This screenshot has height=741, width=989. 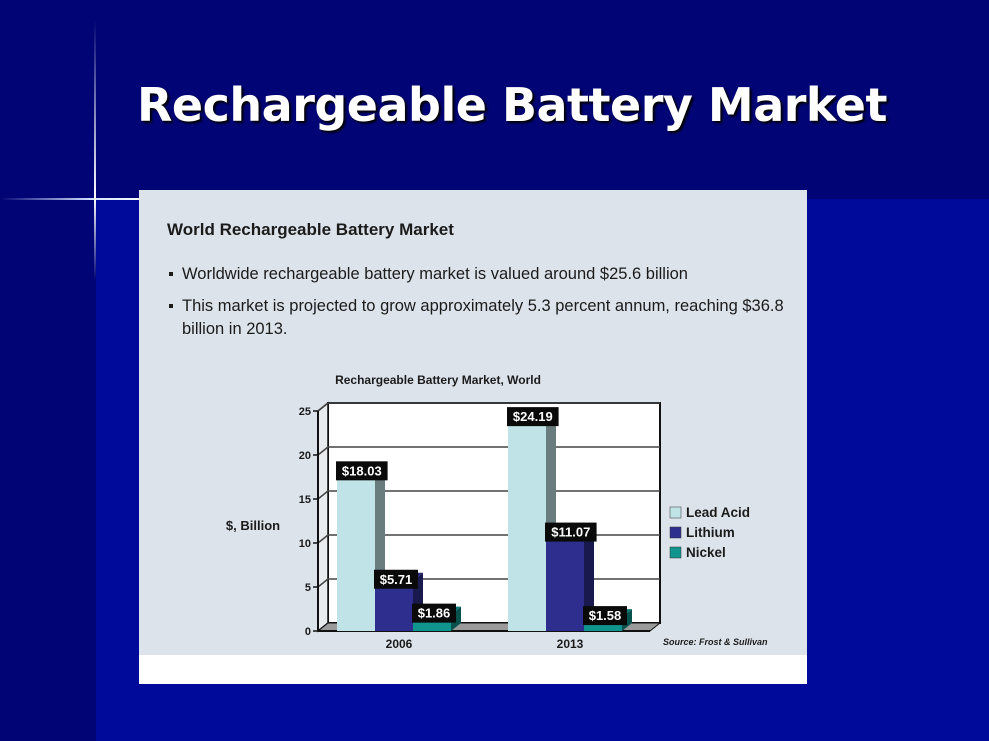 I want to click on data-label: $1.86, so click(x=434, y=613).